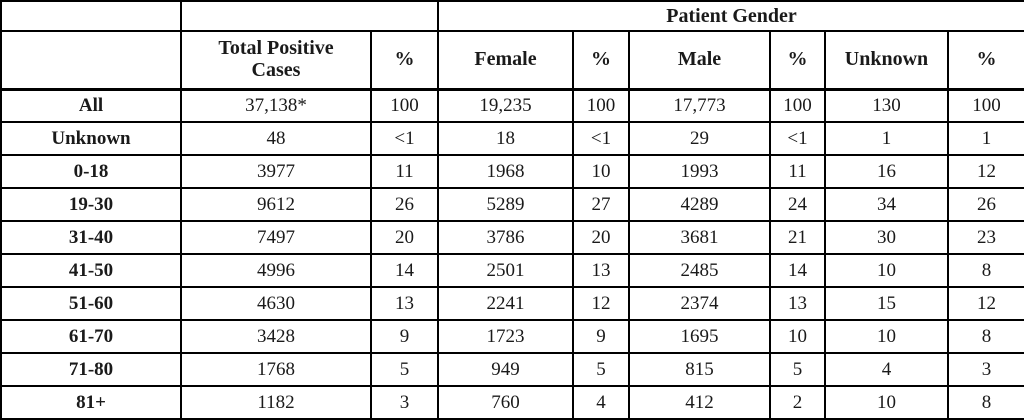 This screenshot has width=1024, height=420. What do you see at coordinates (404, 105) in the screenshot?
I see `cell-total-pct: 100` at bounding box center [404, 105].